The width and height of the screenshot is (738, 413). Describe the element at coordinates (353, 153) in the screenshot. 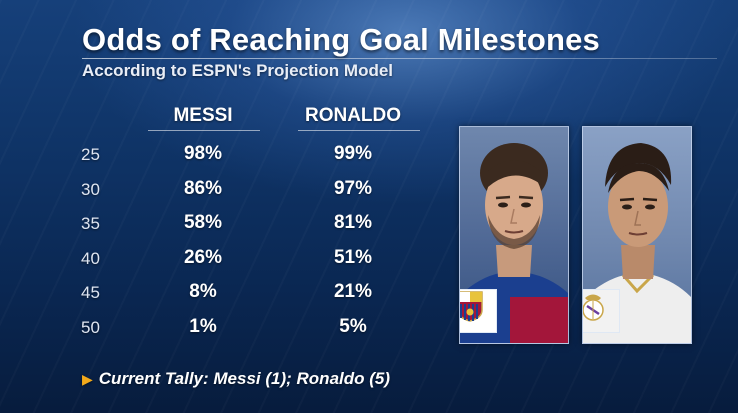

I see `ronaldo-odds: 99%` at that location.